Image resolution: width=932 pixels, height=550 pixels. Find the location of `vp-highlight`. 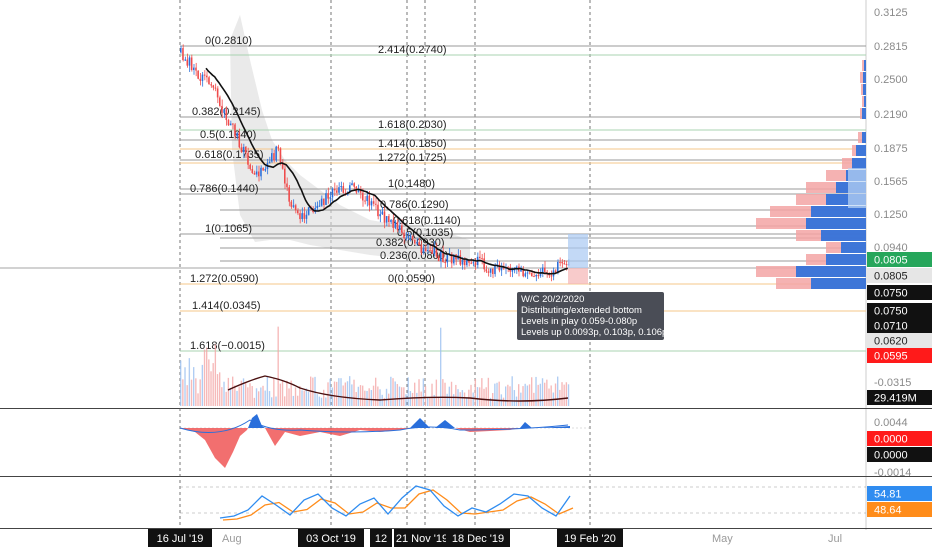

vp-highlight is located at coordinates (857, 188).